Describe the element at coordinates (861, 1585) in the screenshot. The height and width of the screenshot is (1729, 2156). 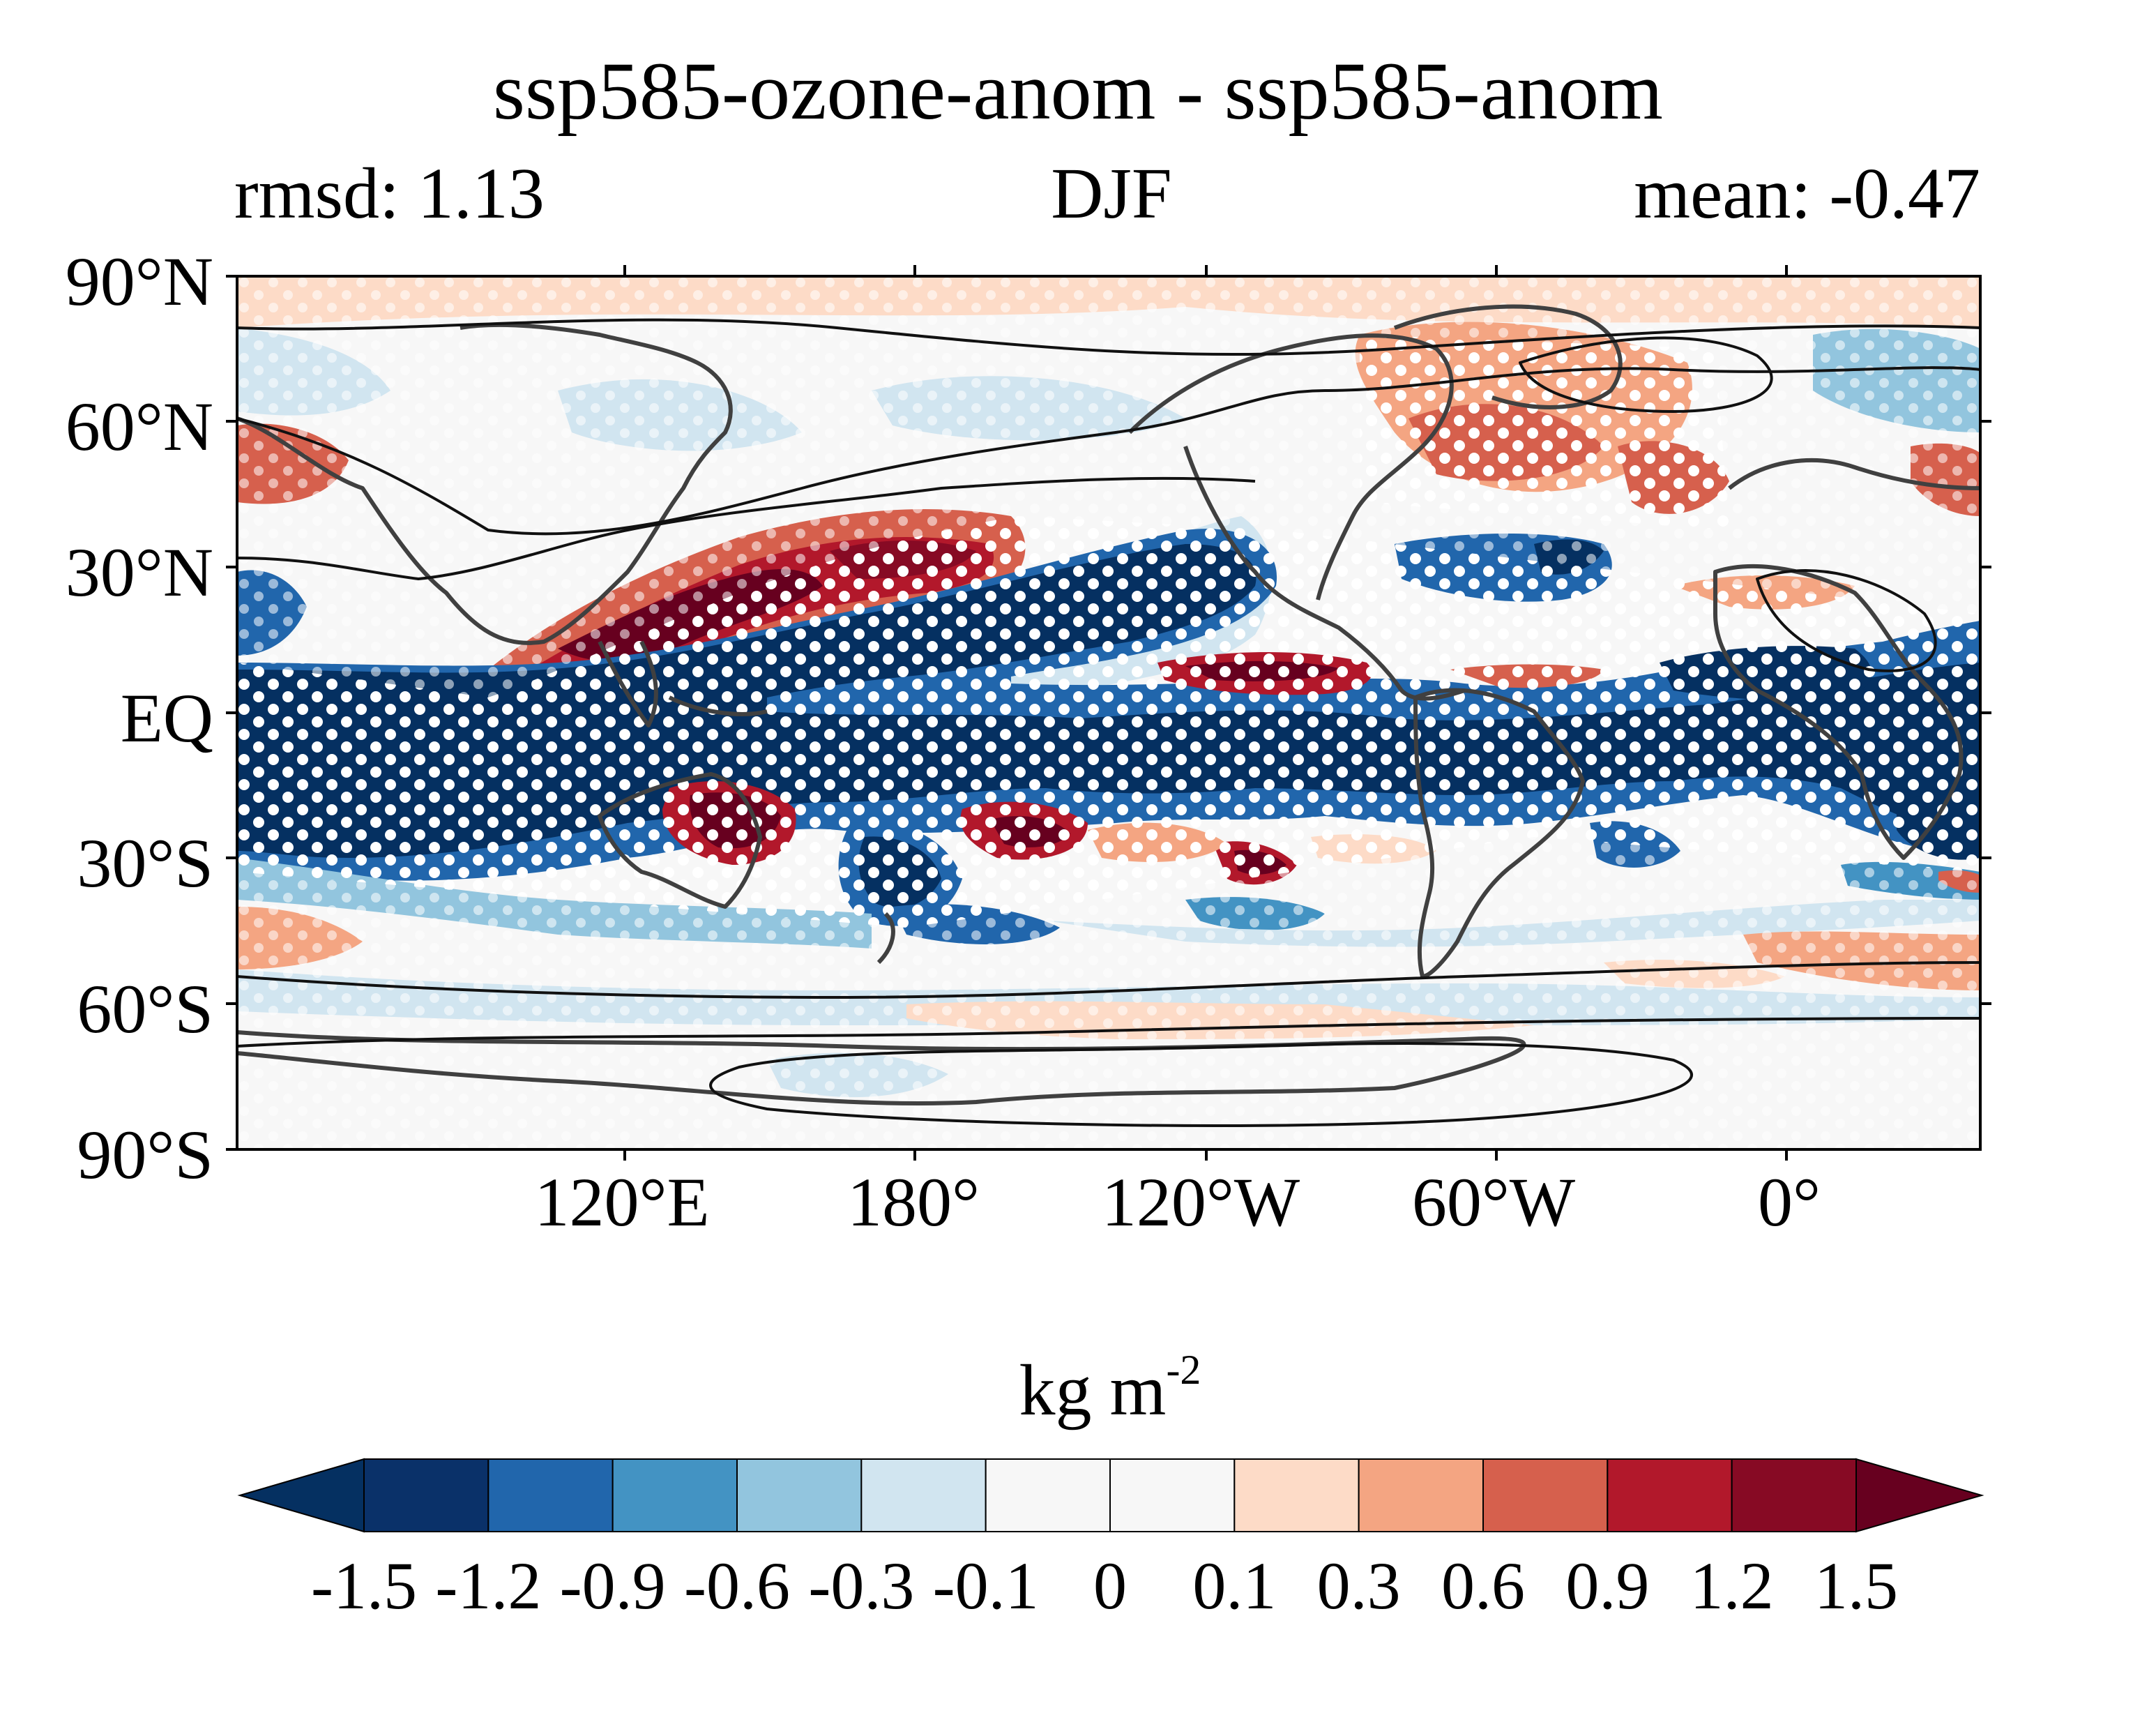
I see `colorbar-tick-label: -0.3` at that location.